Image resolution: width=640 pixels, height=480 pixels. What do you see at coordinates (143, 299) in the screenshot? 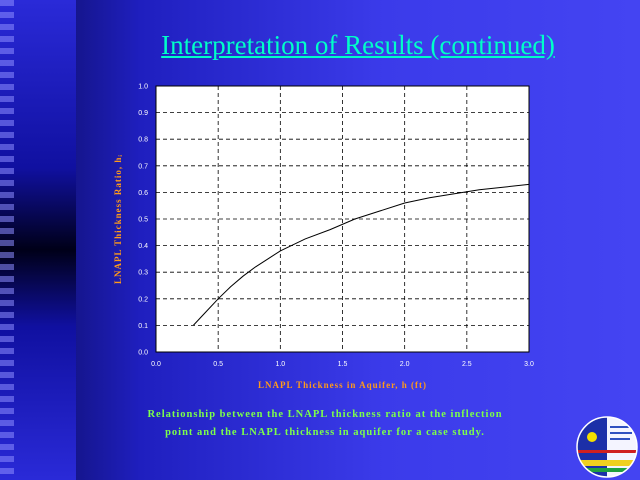
I see `y-tick-label: 0.2` at bounding box center [143, 299].